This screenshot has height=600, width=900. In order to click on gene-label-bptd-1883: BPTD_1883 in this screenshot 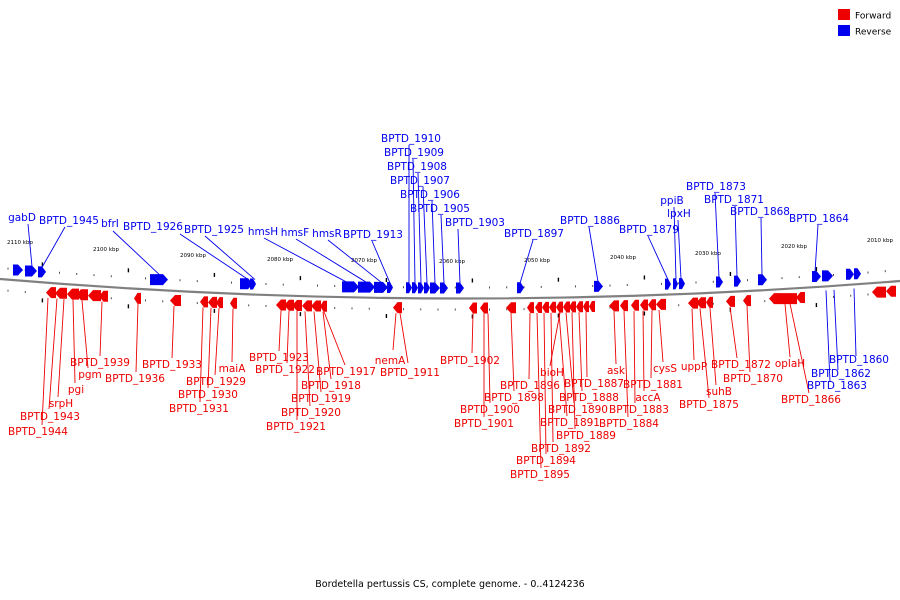, I will do `click(639, 410)`.